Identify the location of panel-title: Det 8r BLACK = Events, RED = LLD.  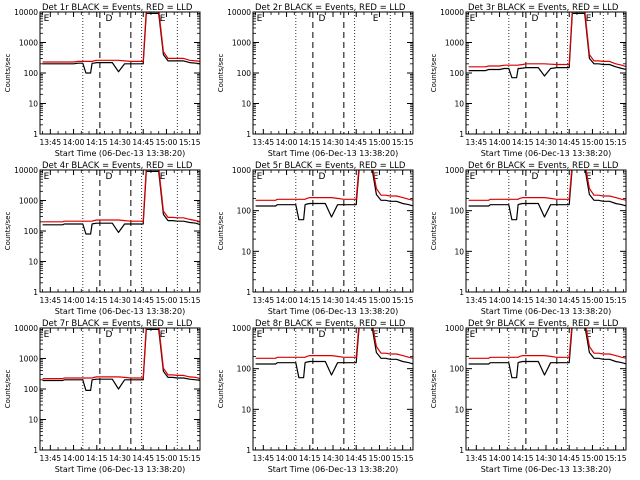
(330, 324).